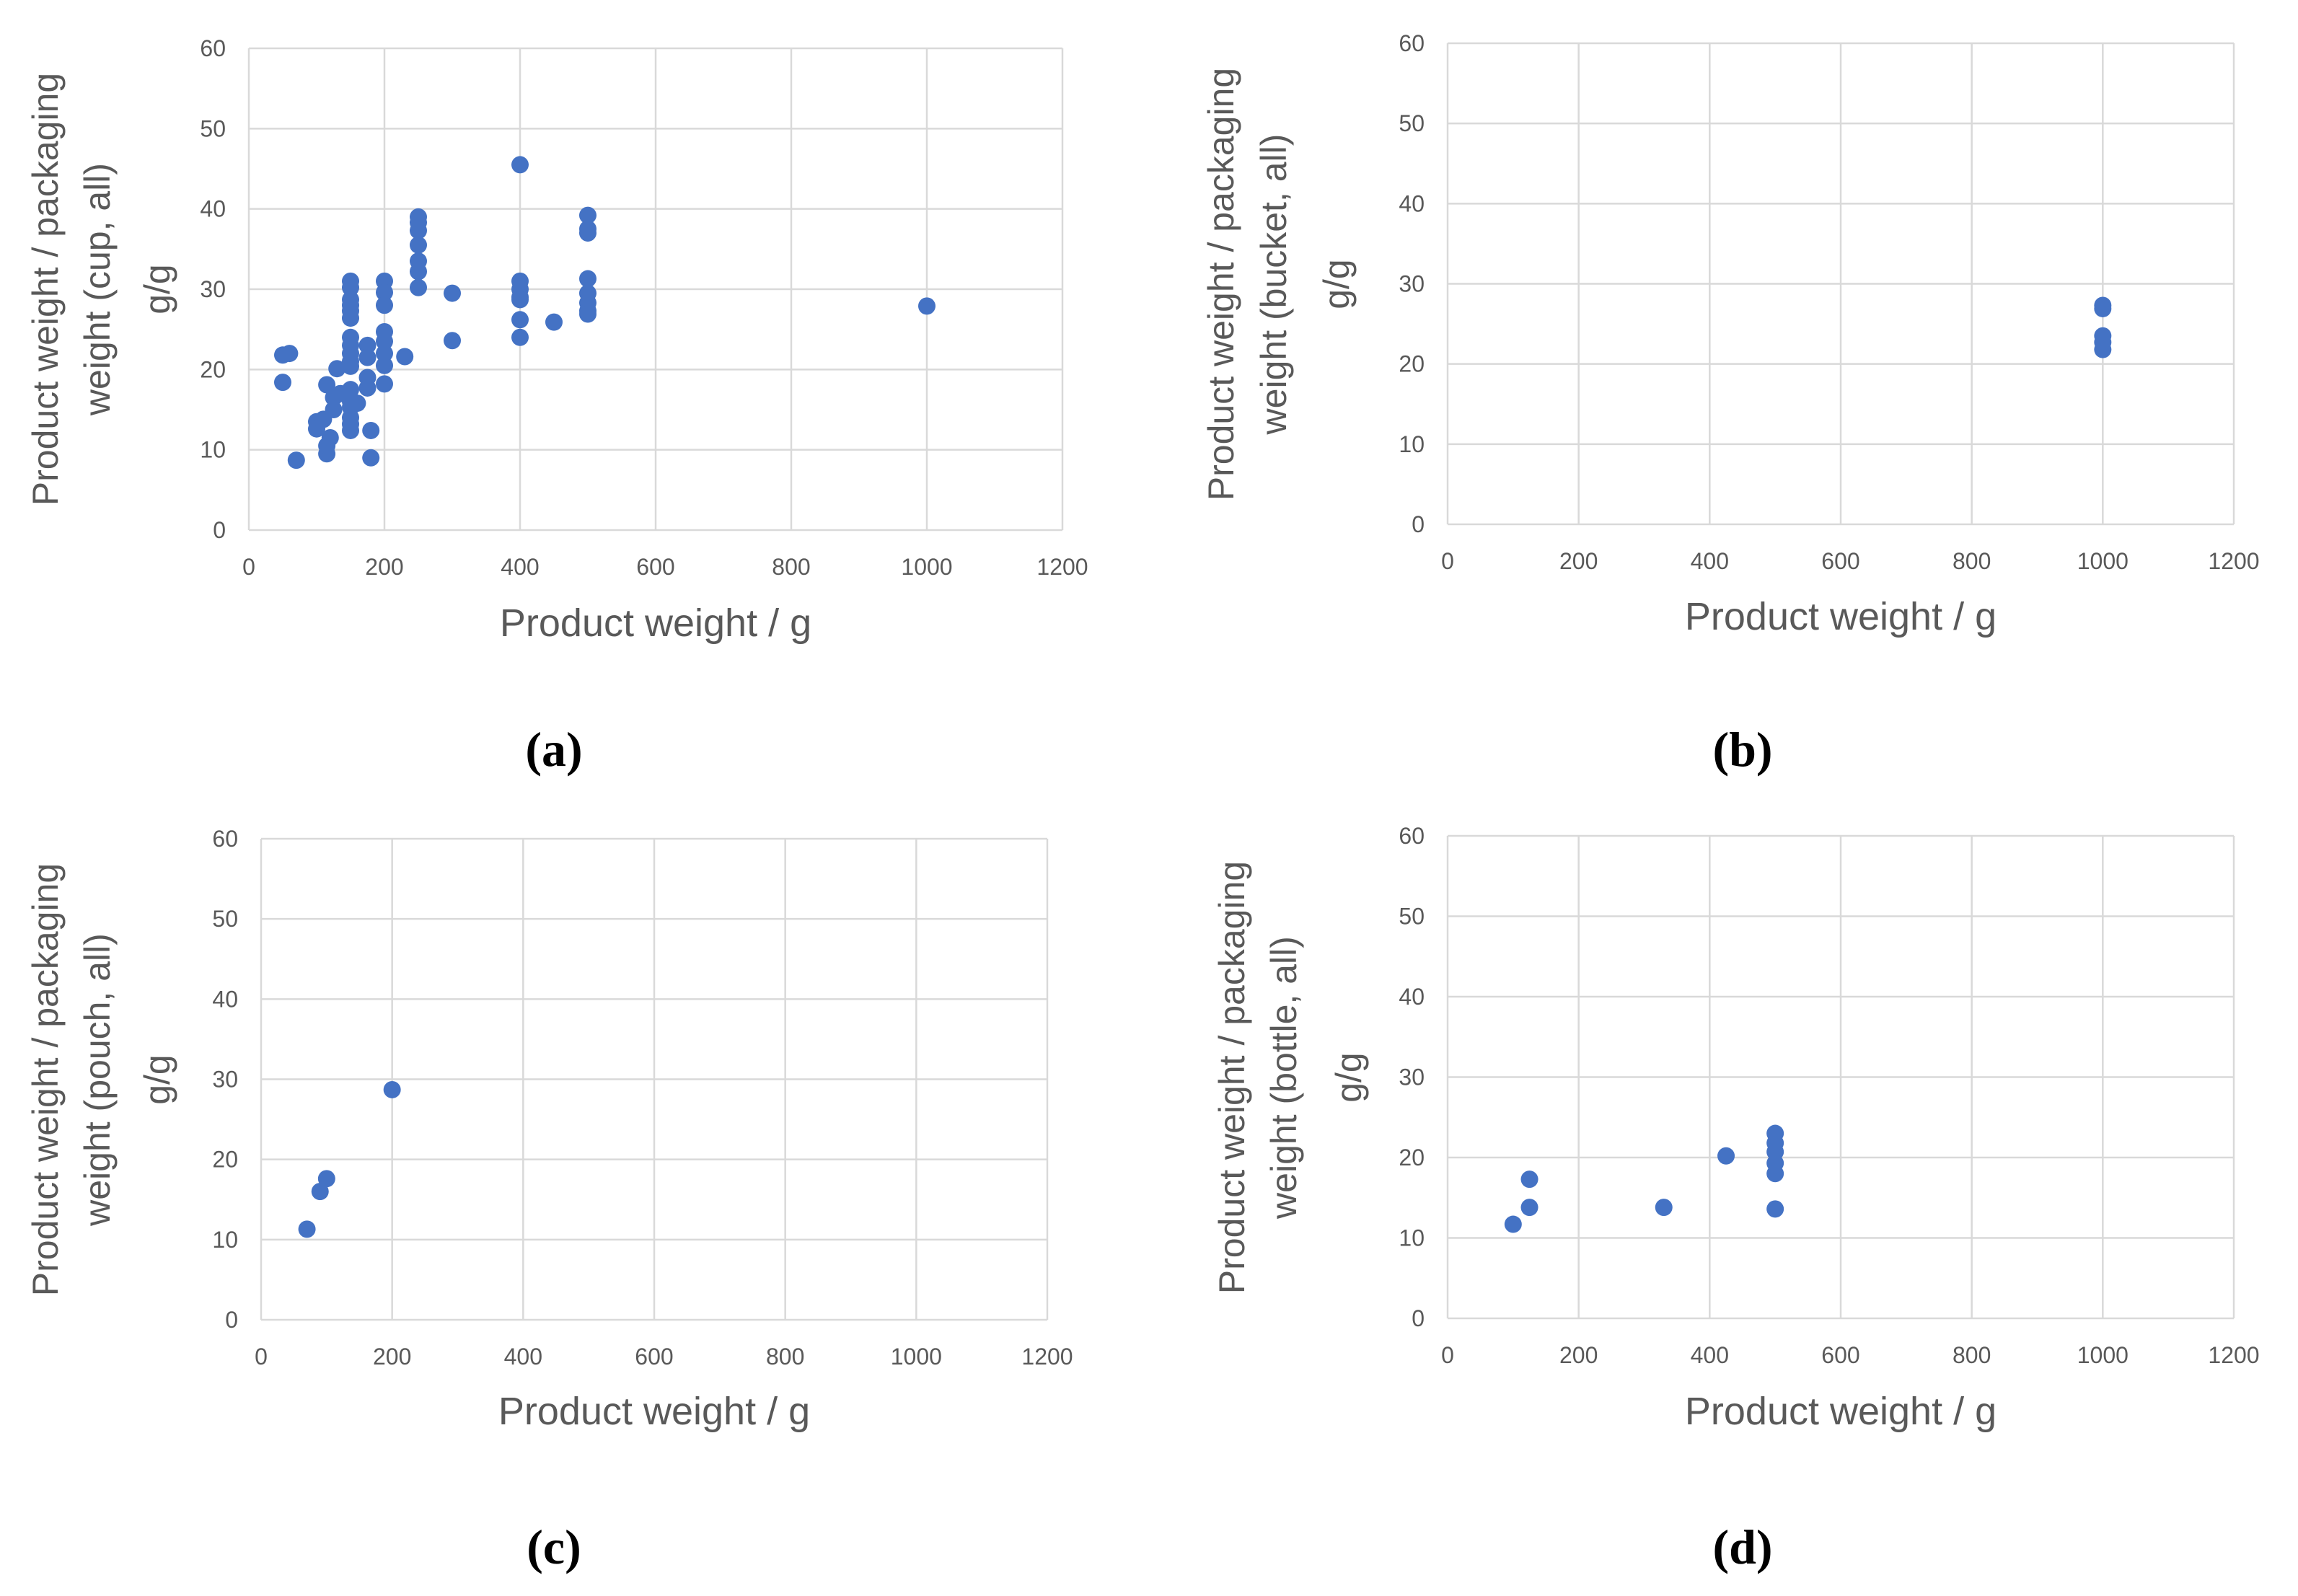 Image resolution: width=2298 pixels, height=1596 pixels. I want to click on panel-label-d: (d), so click(1742, 1547).